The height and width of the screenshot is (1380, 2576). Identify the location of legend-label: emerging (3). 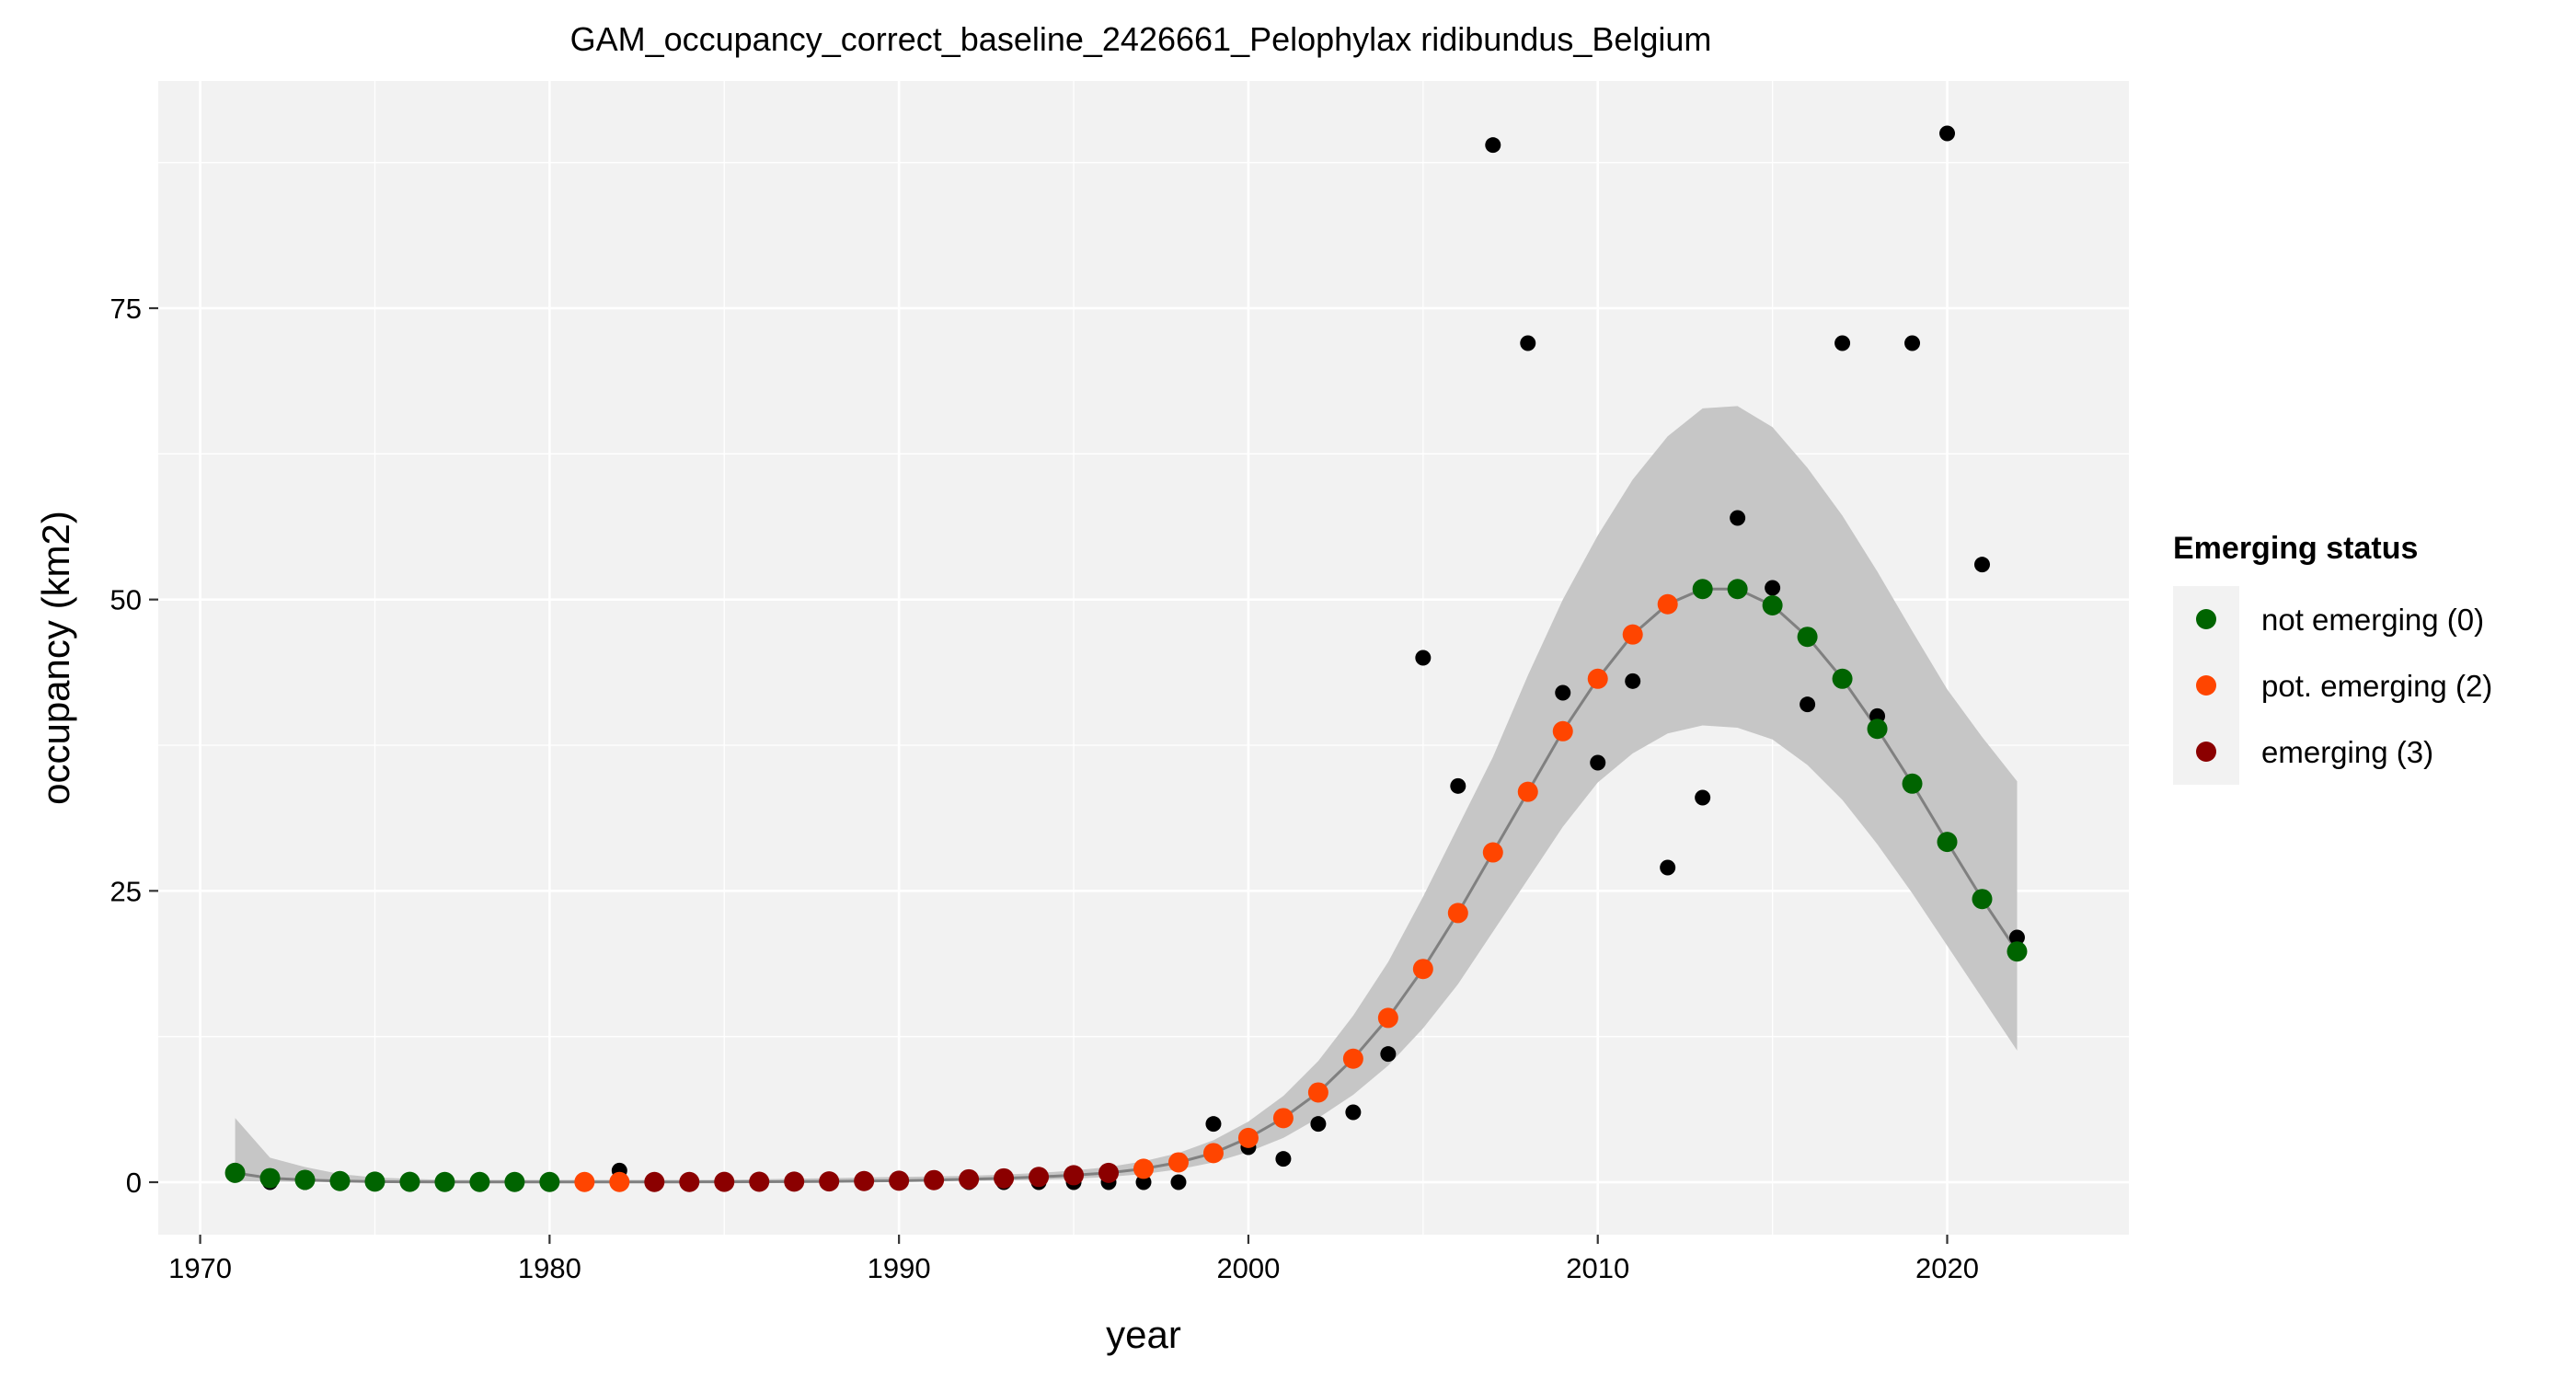
(2347, 752).